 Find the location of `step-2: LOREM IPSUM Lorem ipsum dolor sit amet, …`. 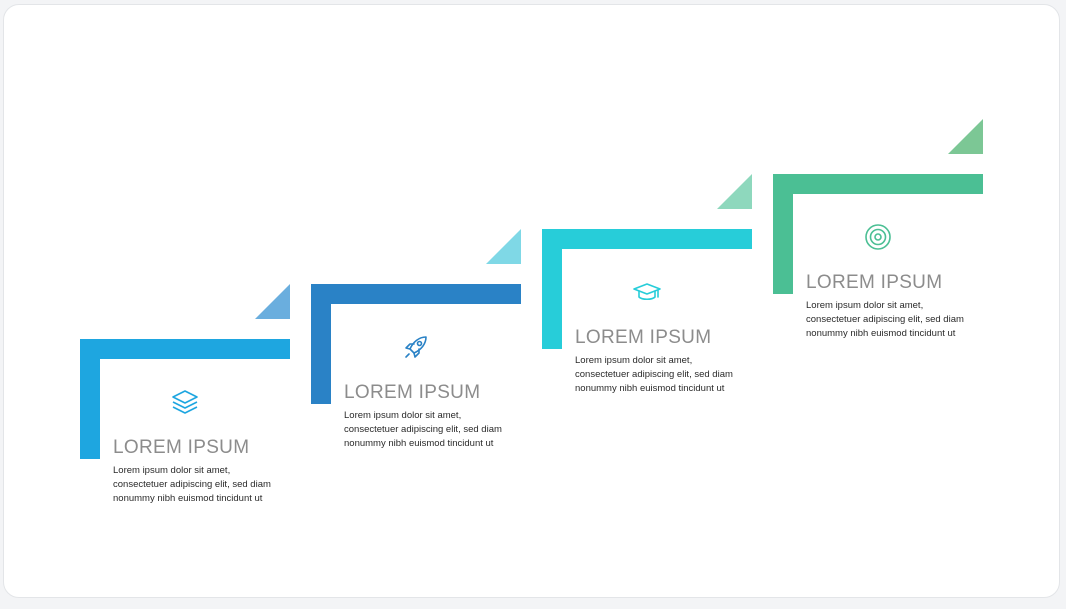

step-2: LOREM IPSUM Lorem ipsum dolor sit amet, … is located at coordinates (416, 391).